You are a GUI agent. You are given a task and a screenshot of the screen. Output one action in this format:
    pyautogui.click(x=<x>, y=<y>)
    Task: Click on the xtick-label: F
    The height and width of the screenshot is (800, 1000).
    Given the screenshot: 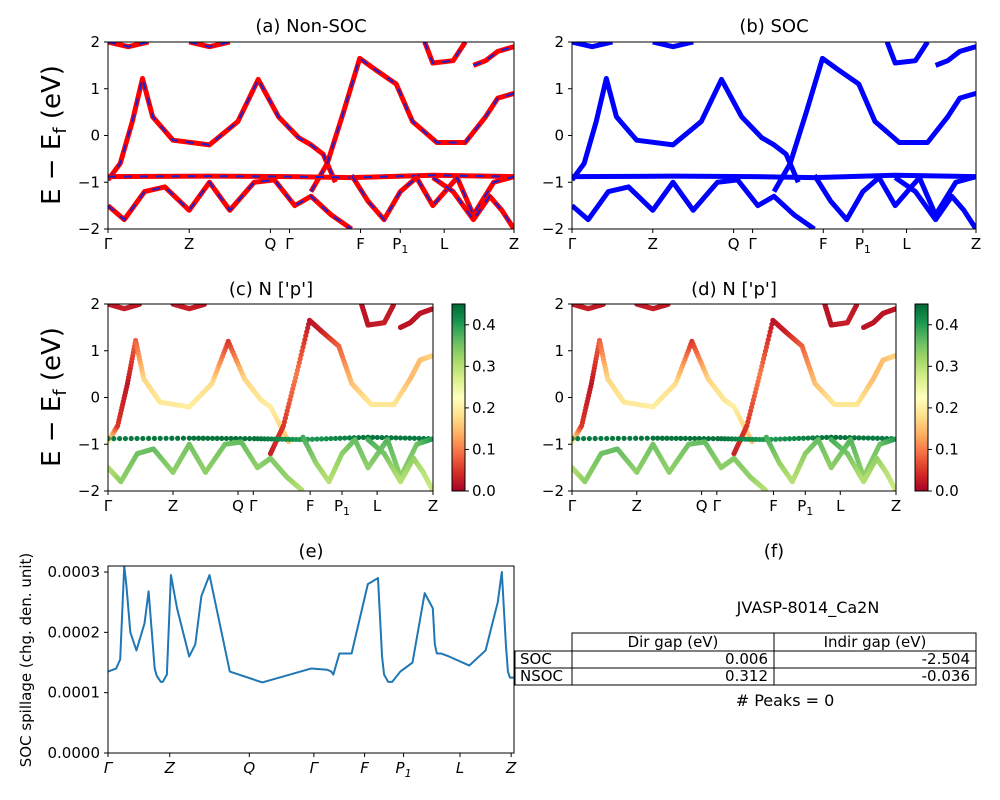 What is the action you would take?
    pyautogui.click(x=773, y=506)
    